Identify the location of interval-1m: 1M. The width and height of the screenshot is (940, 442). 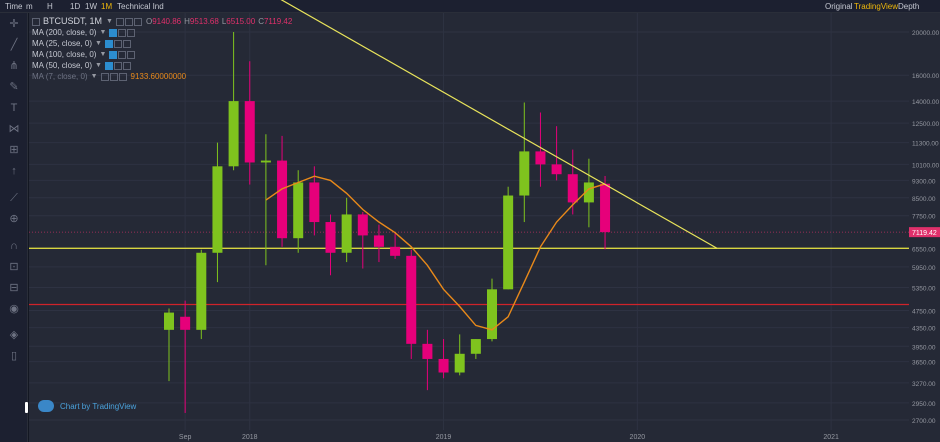
(107, 6).